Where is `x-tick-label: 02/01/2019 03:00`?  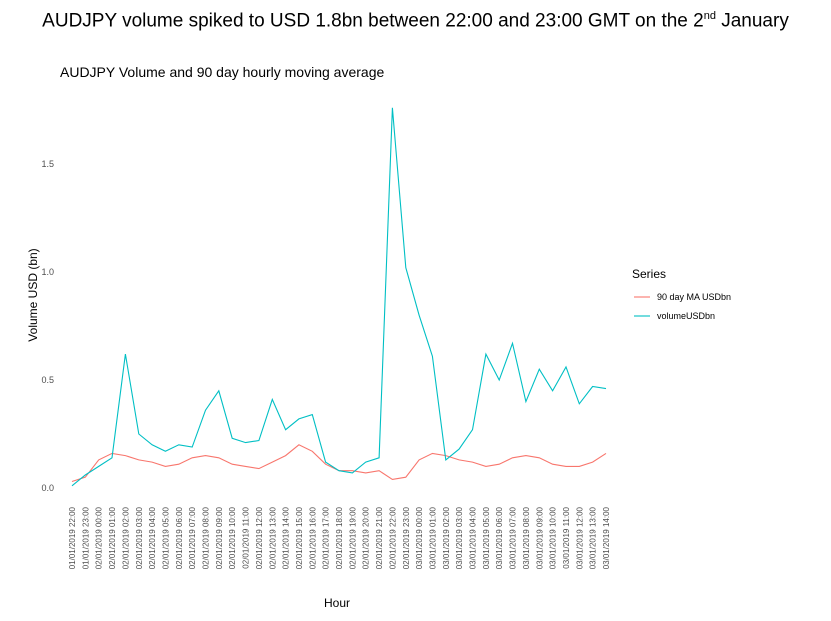
x-tick-label: 02/01/2019 03:00 is located at coordinates (139, 537).